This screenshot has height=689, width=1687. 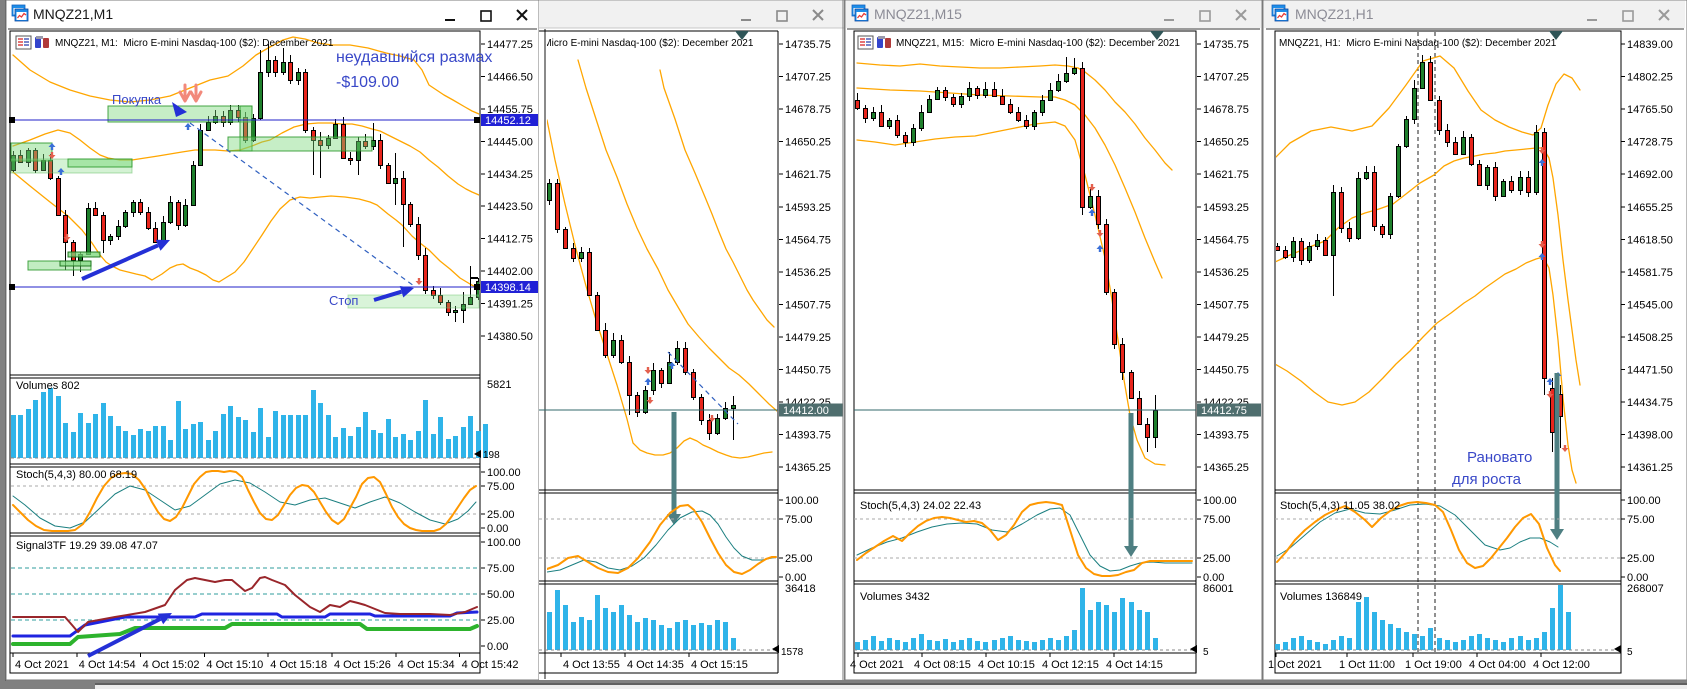 What do you see at coordinates (895, 597) in the screenshot?
I see `svg-text: Volumes 3432` at bounding box center [895, 597].